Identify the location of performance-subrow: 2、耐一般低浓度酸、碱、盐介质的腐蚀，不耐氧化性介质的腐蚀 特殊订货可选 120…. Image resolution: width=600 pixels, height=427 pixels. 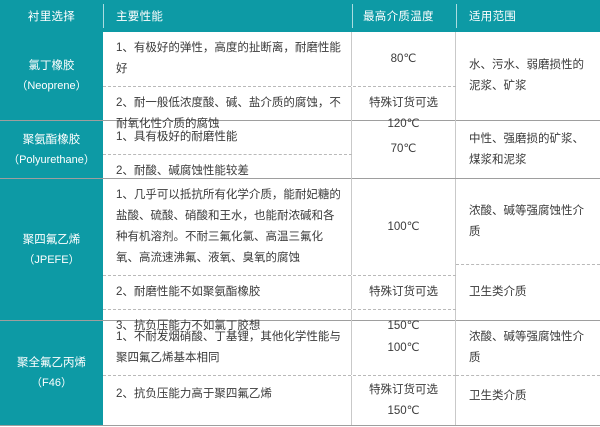
(279, 113).